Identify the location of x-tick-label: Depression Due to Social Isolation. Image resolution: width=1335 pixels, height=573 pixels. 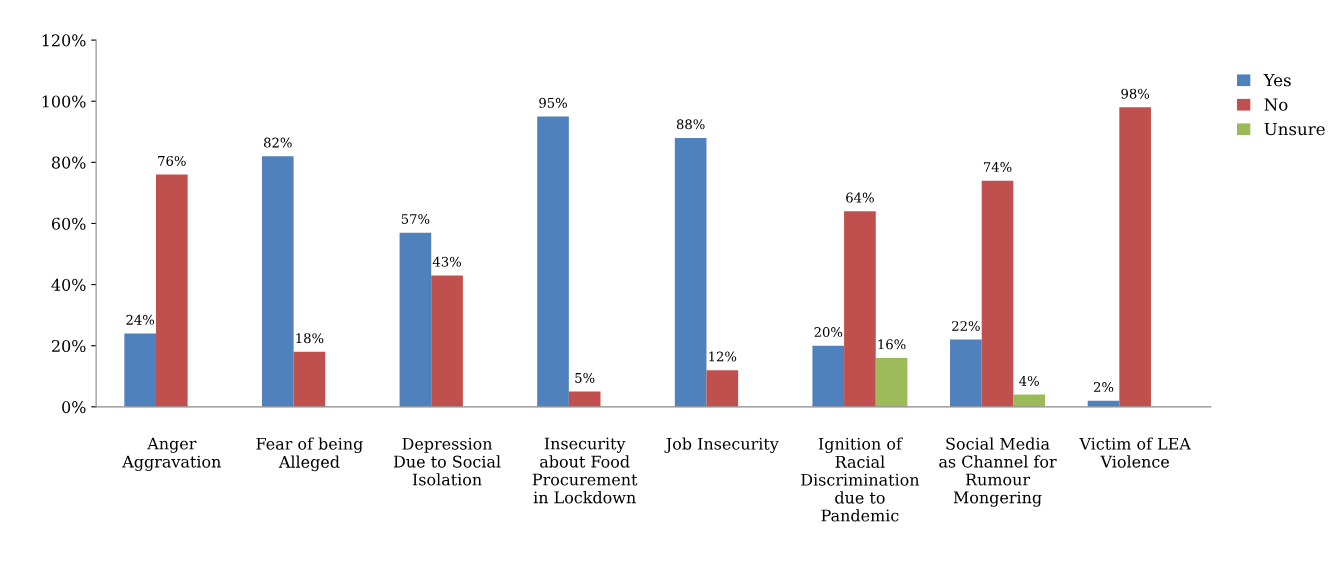
(447, 461).